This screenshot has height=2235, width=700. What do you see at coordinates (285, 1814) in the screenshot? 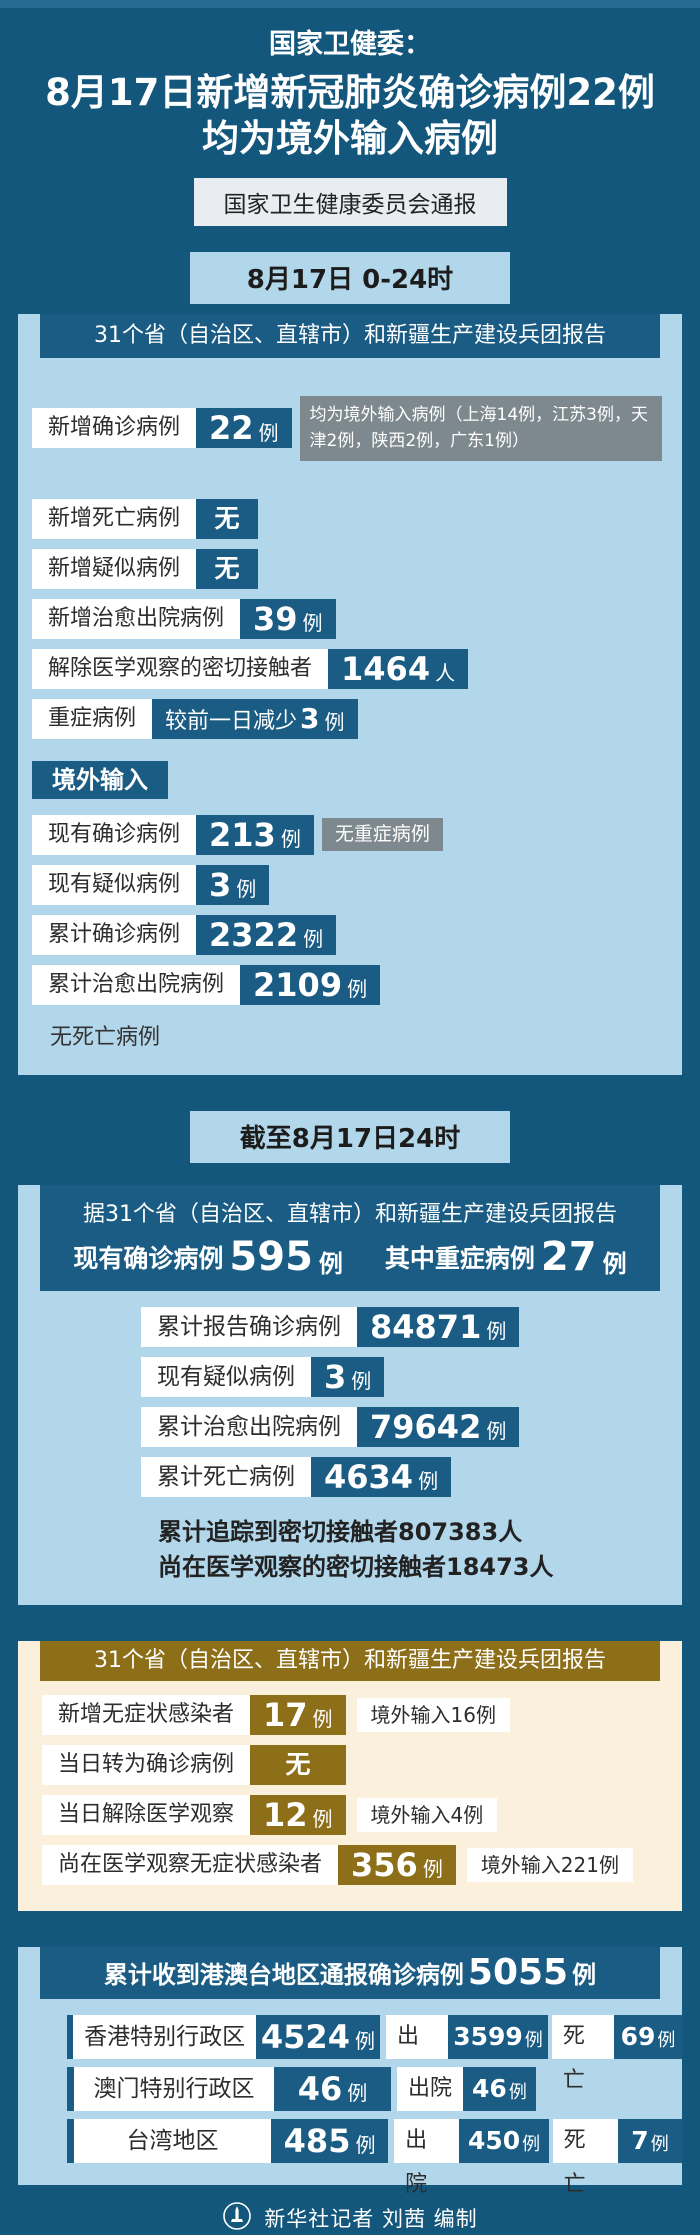
I see `stat-number: 12` at bounding box center [285, 1814].